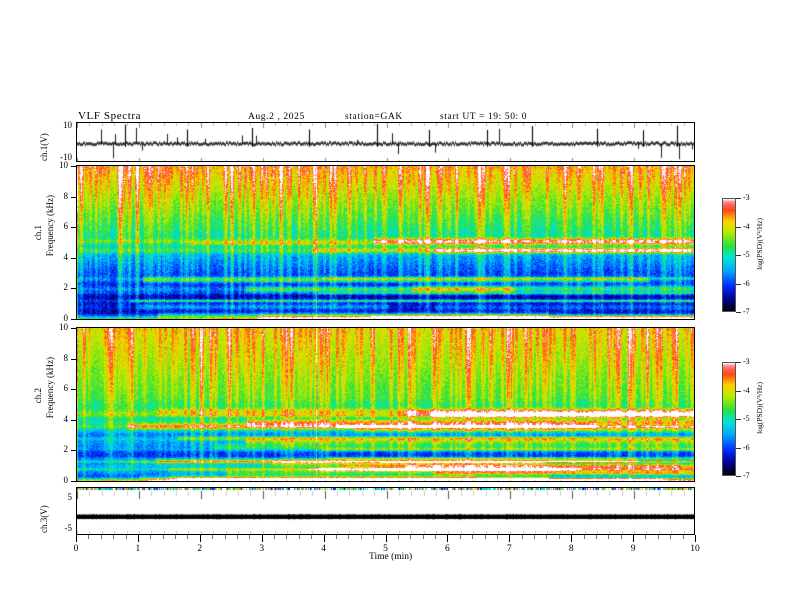 This screenshot has width=792, height=612. Describe the element at coordinates (66, 195) in the screenshot. I see `y-axis-tick-label: 8` at that location.